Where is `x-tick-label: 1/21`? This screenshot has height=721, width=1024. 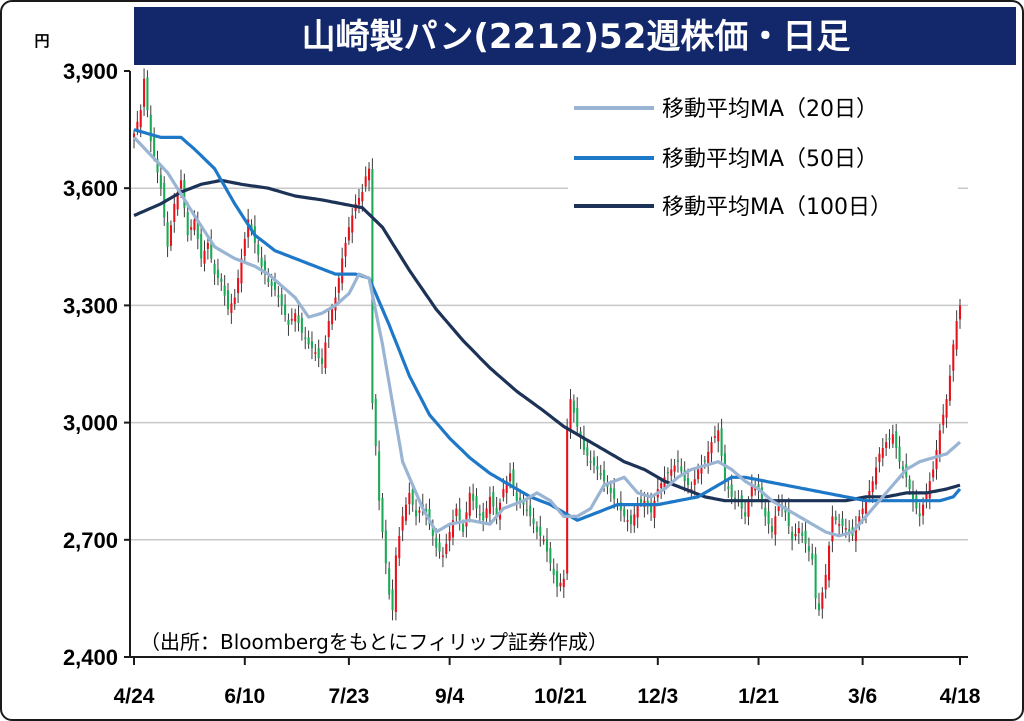 x-tick-label: 1/21 is located at coordinates (758, 696).